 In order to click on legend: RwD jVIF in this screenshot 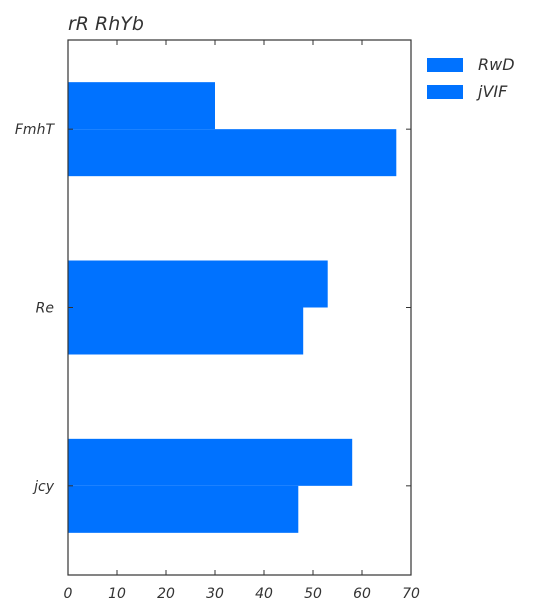, I will do `click(471, 78)`.